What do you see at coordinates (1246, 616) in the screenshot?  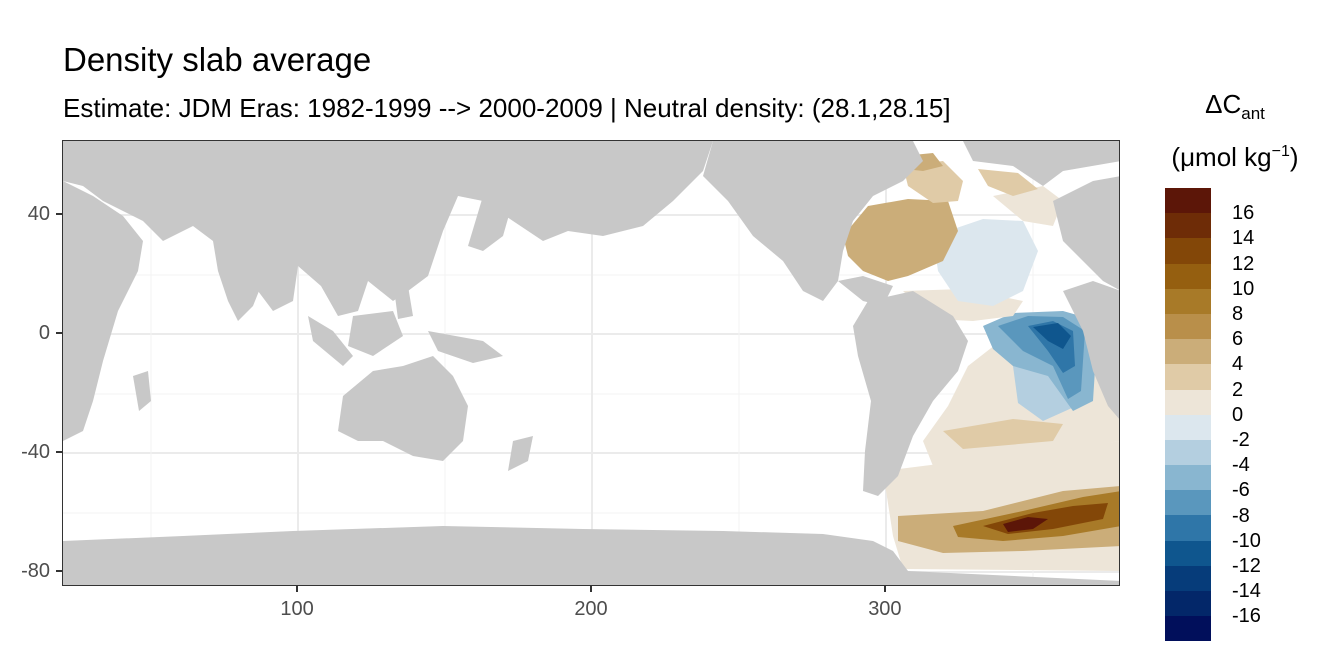 I see `legend-label: -16` at bounding box center [1246, 616].